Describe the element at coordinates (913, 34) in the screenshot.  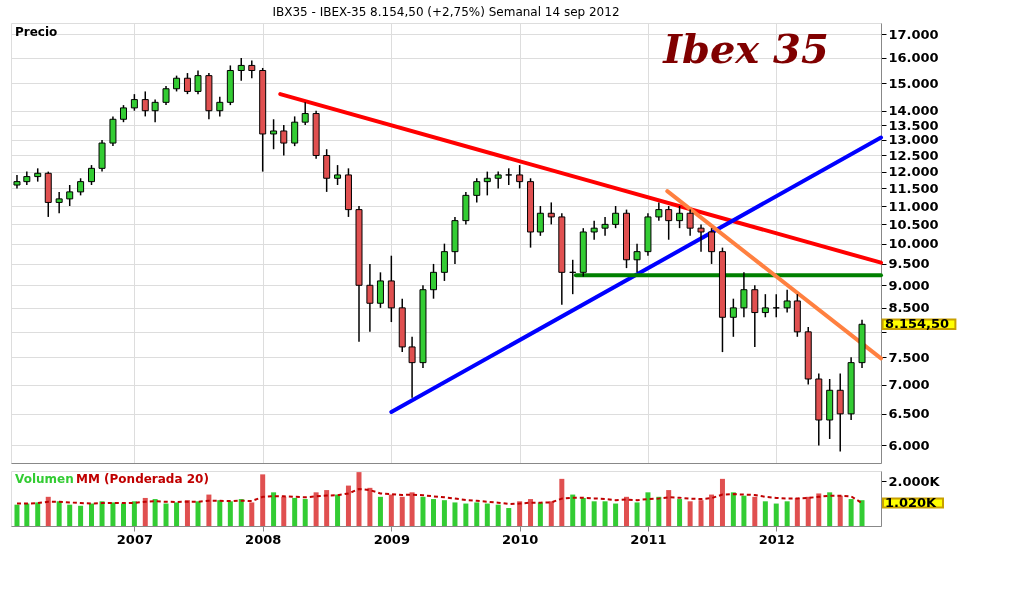
I see `y-tick-label: 17.000` at that location.